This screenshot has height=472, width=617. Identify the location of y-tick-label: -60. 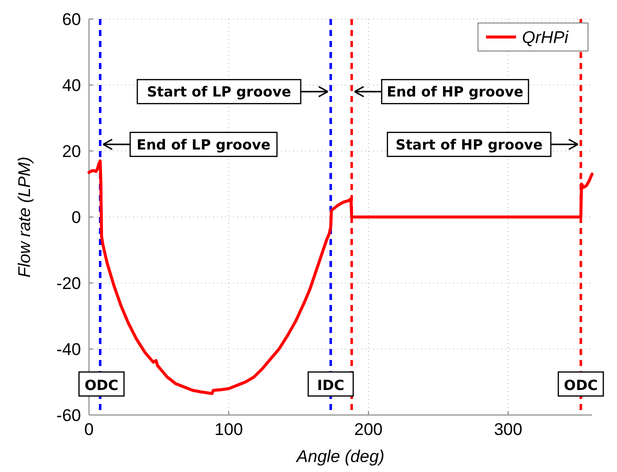
(68, 415).